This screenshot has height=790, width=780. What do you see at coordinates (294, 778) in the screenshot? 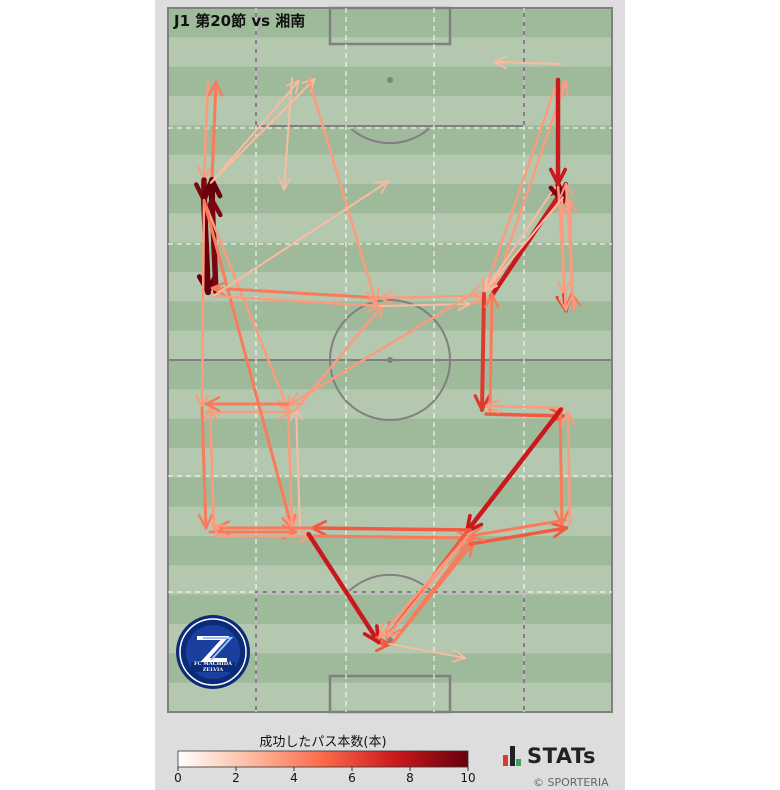
I see `legend-tick-label: 4` at bounding box center [294, 778].